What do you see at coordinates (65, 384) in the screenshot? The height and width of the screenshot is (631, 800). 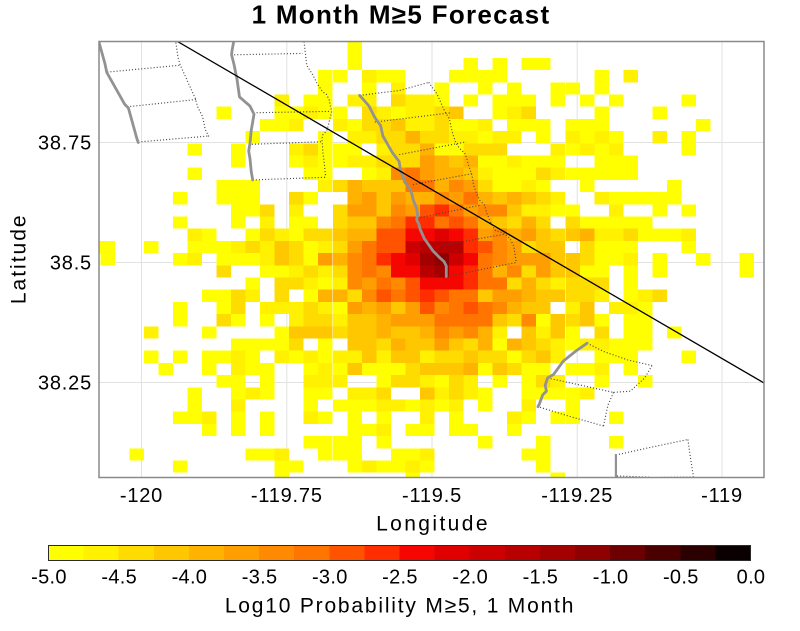 I see `svg-text: 38.25` at bounding box center [65, 384].